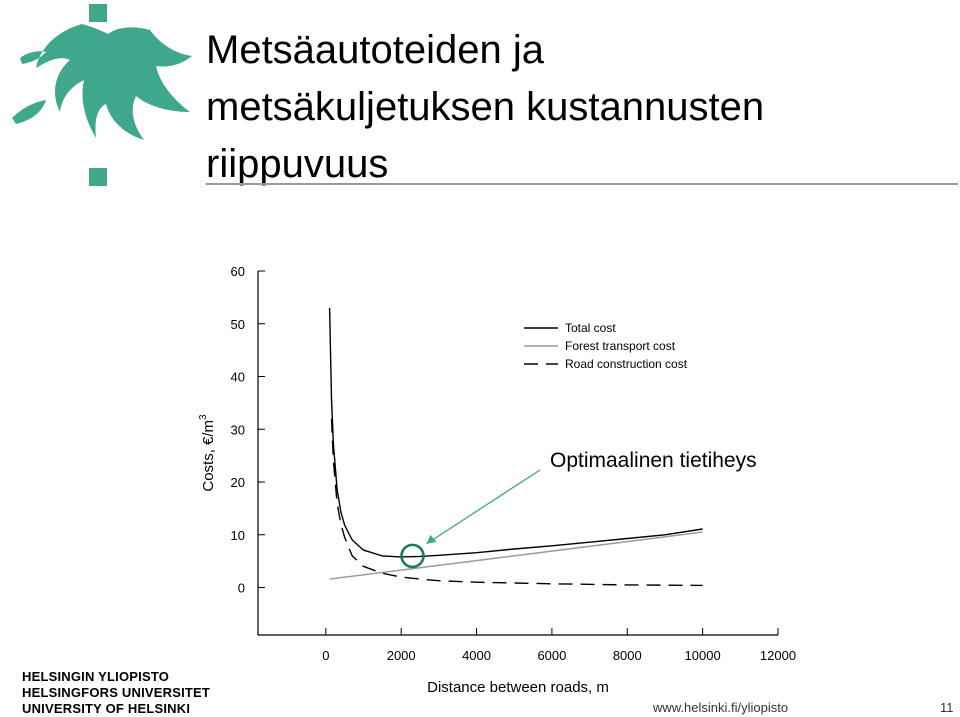 This screenshot has height=717, width=960. What do you see at coordinates (653, 460) in the screenshot?
I see `annotation-label: Optimaalinen tietiheys` at bounding box center [653, 460].